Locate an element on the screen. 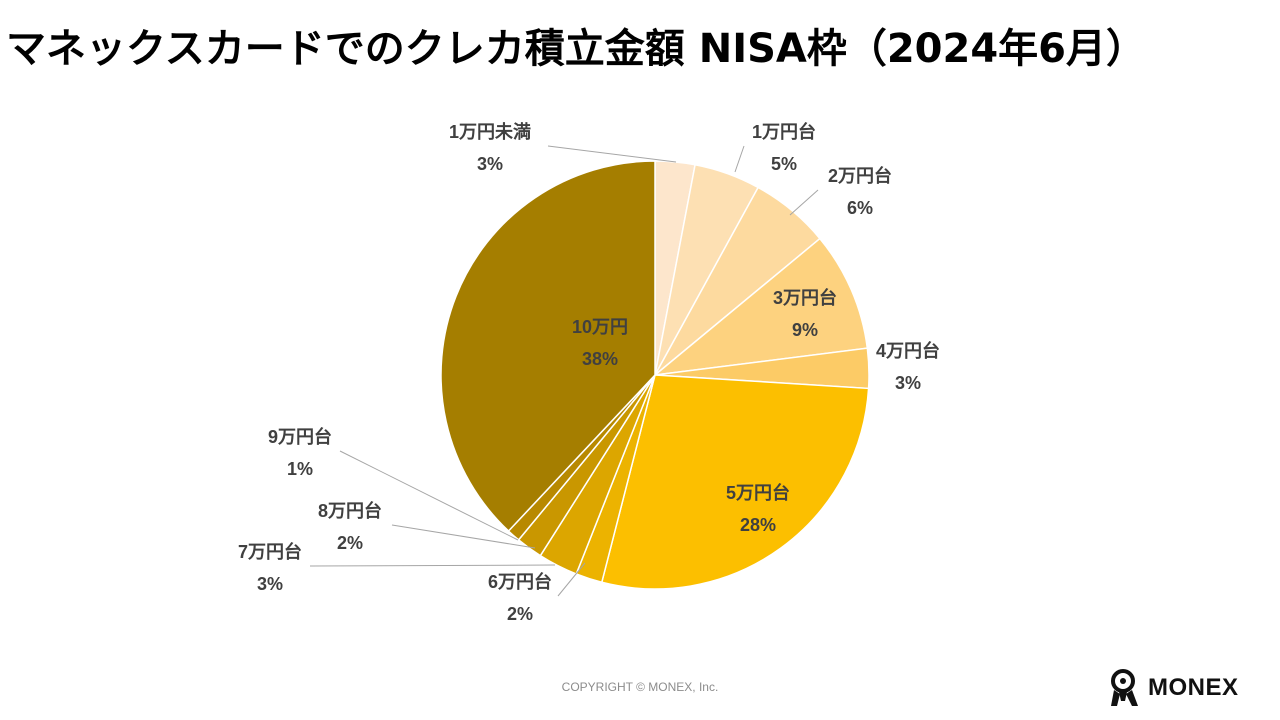 This screenshot has width=1280, height=720. monex-logo-text: MONEX is located at coordinates (1193, 687).